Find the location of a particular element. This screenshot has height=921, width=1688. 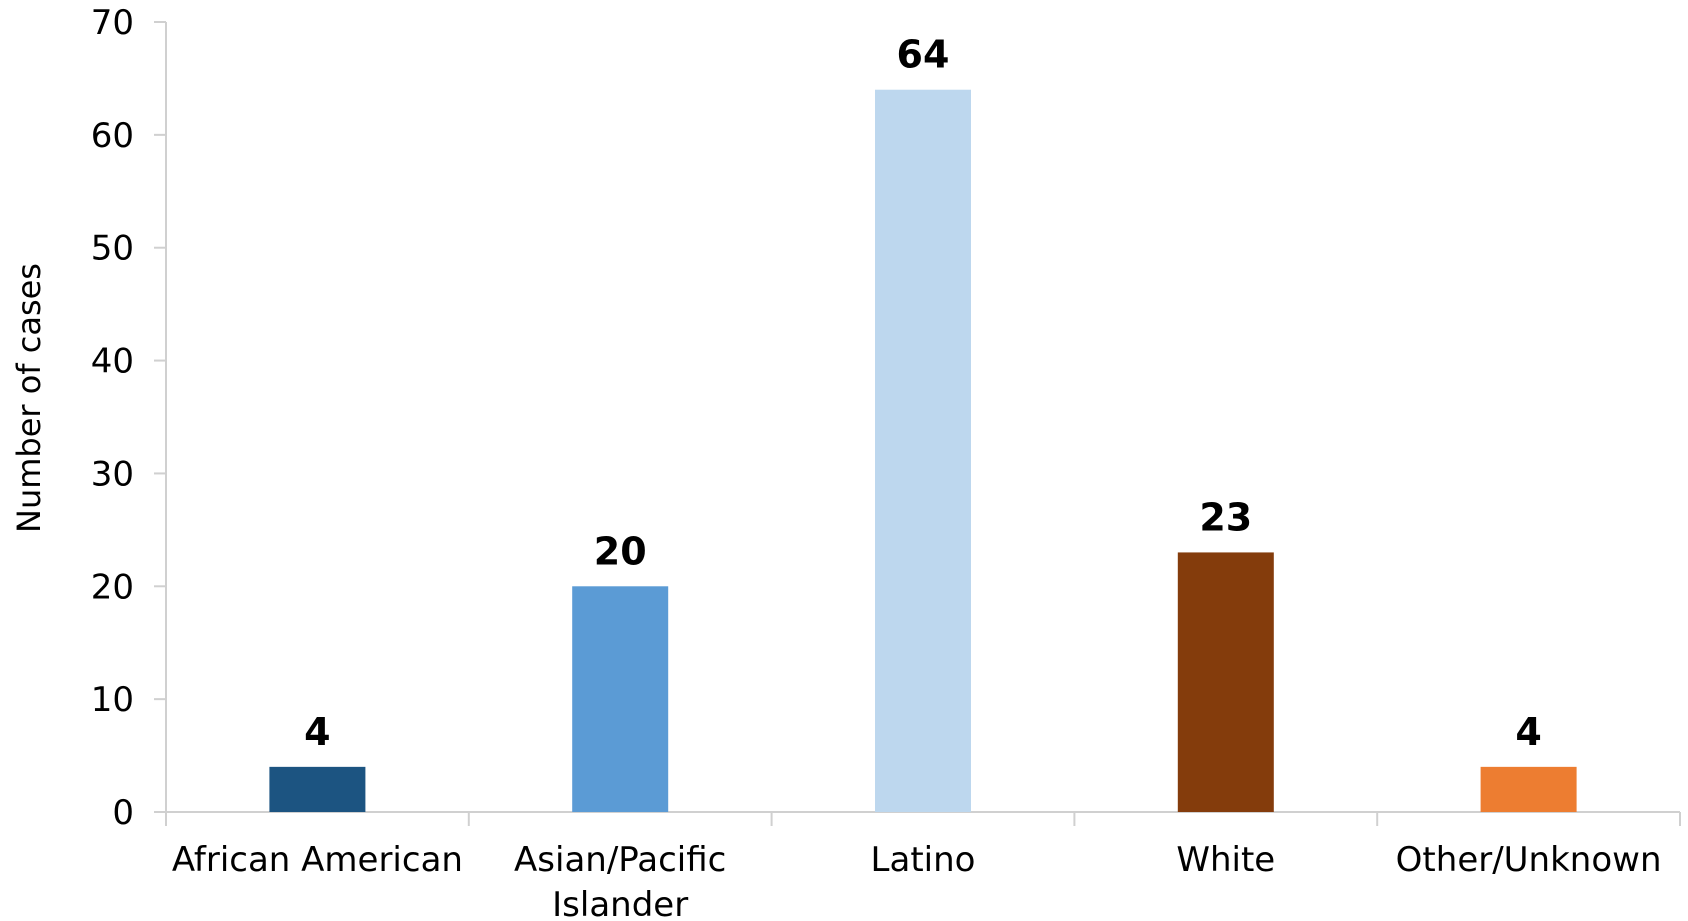

x-category-label: White is located at coordinates (1225, 860).